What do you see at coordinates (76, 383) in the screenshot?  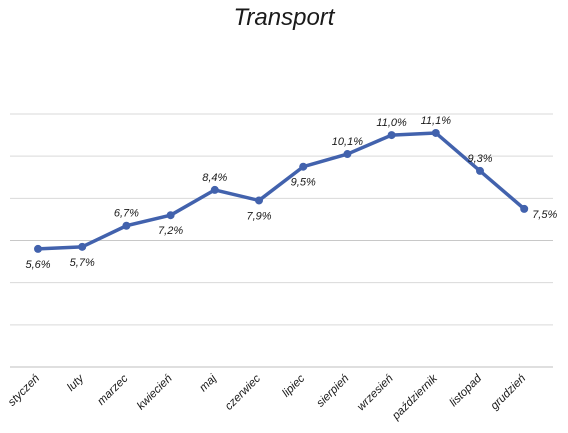 I see `x-tick-label: luty` at bounding box center [76, 383].